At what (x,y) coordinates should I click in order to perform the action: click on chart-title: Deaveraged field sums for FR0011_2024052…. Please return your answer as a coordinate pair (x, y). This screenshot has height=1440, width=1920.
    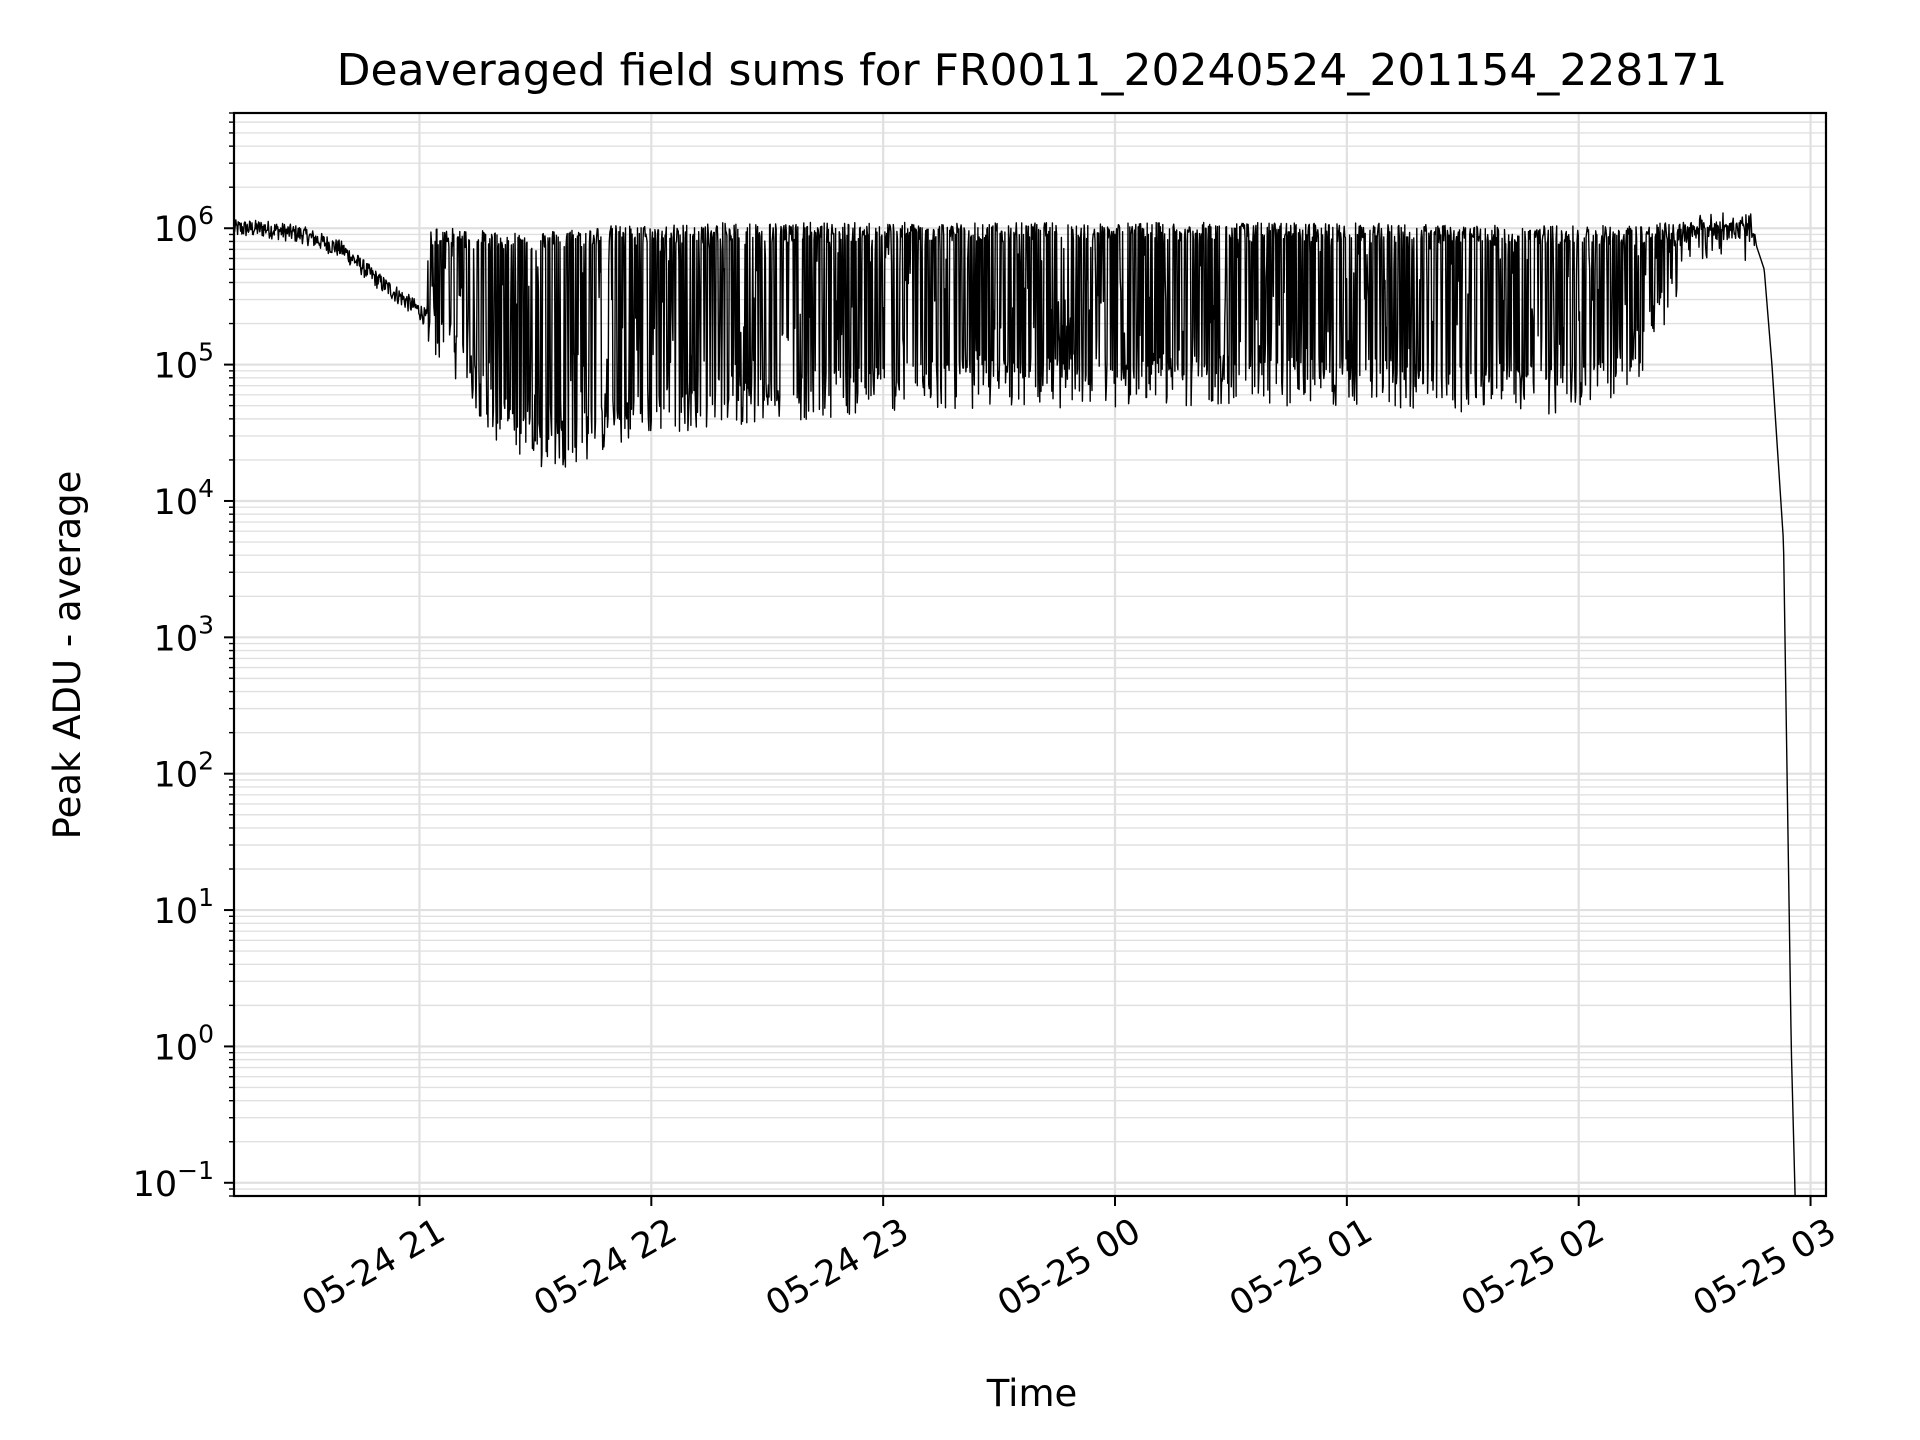
    Looking at the image, I should click on (1032, 70).